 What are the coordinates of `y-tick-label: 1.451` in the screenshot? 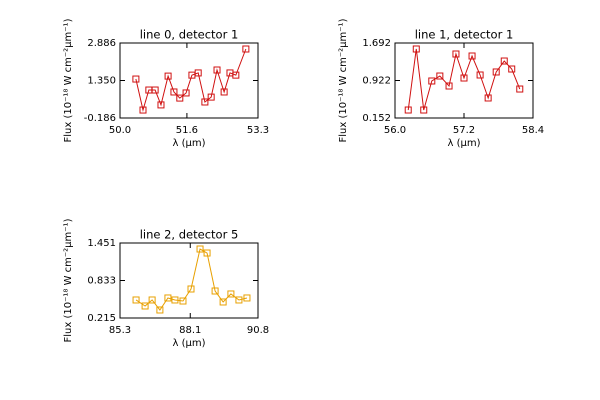 It's located at (101, 243).